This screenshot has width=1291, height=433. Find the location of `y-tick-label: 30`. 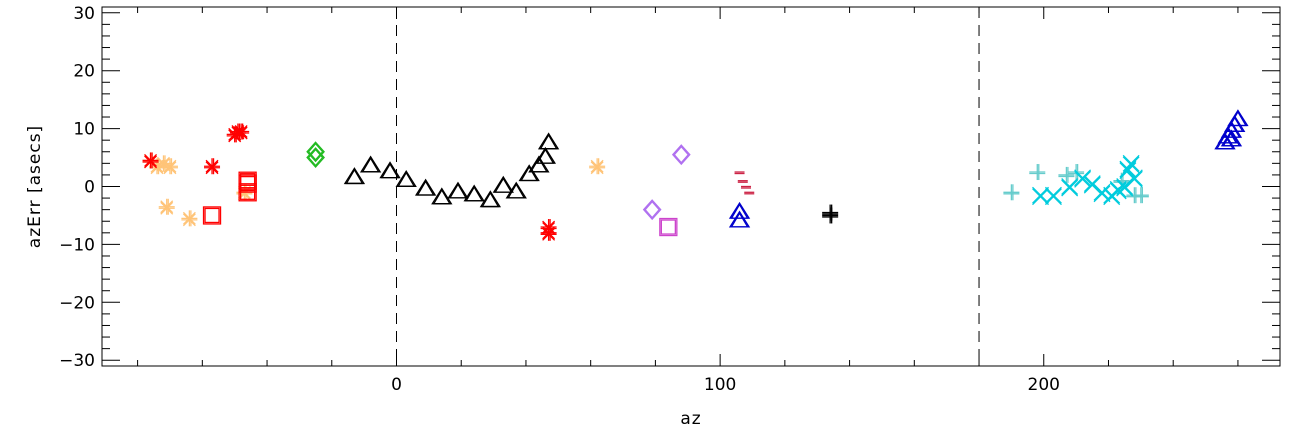

y-tick-label: 30 is located at coordinates (84, 14).